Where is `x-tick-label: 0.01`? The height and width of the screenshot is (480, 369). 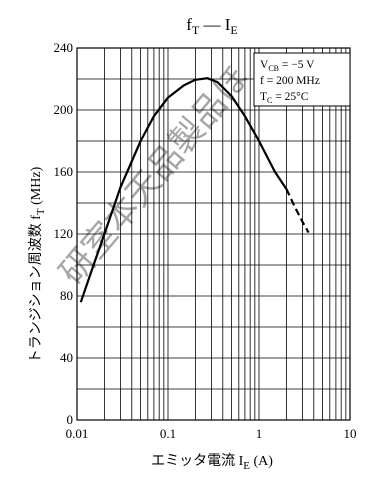 x-tick-label: 0.01 is located at coordinates (77, 433).